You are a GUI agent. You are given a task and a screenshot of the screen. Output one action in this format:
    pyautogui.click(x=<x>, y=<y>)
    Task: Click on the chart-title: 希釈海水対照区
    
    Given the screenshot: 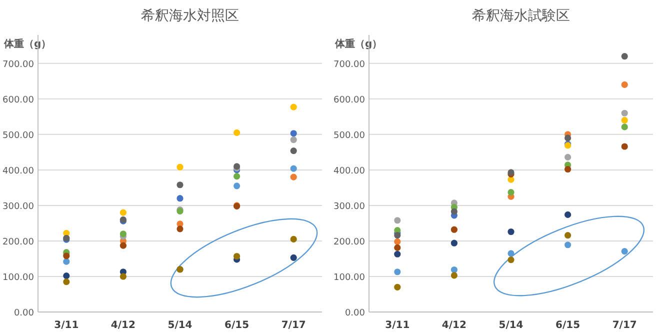 What is the action you would take?
    pyautogui.click(x=190, y=16)
    